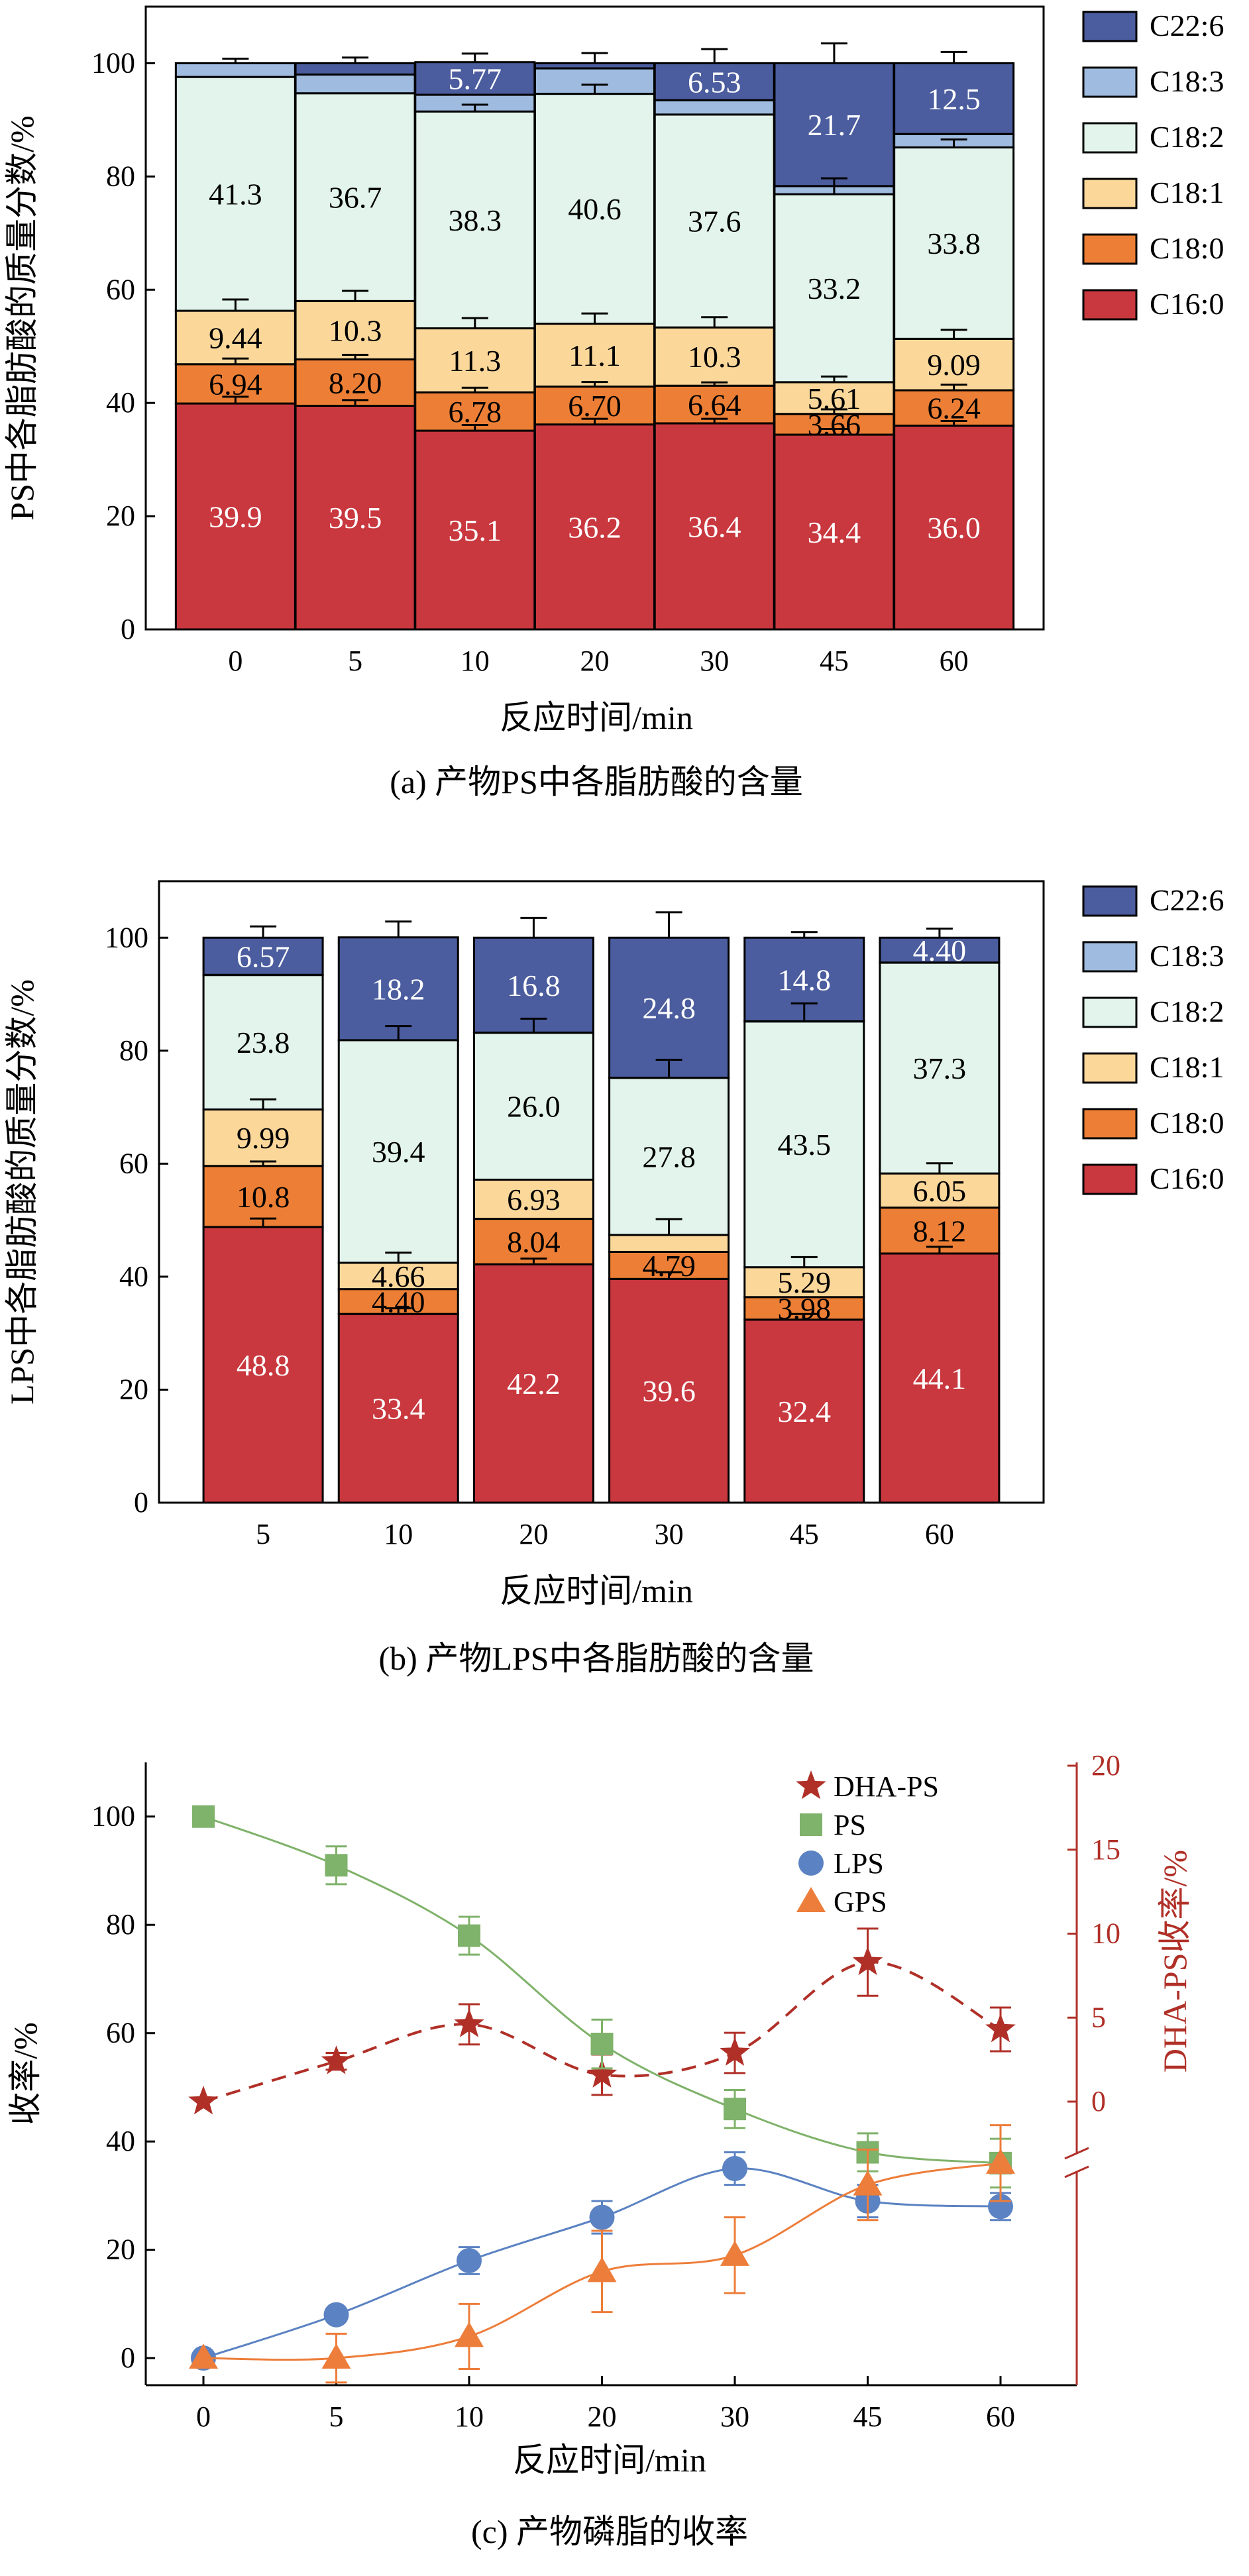 This screenshot has height=2576, width=1249. I want to click on data-label: 9.44, so click(235, 337).